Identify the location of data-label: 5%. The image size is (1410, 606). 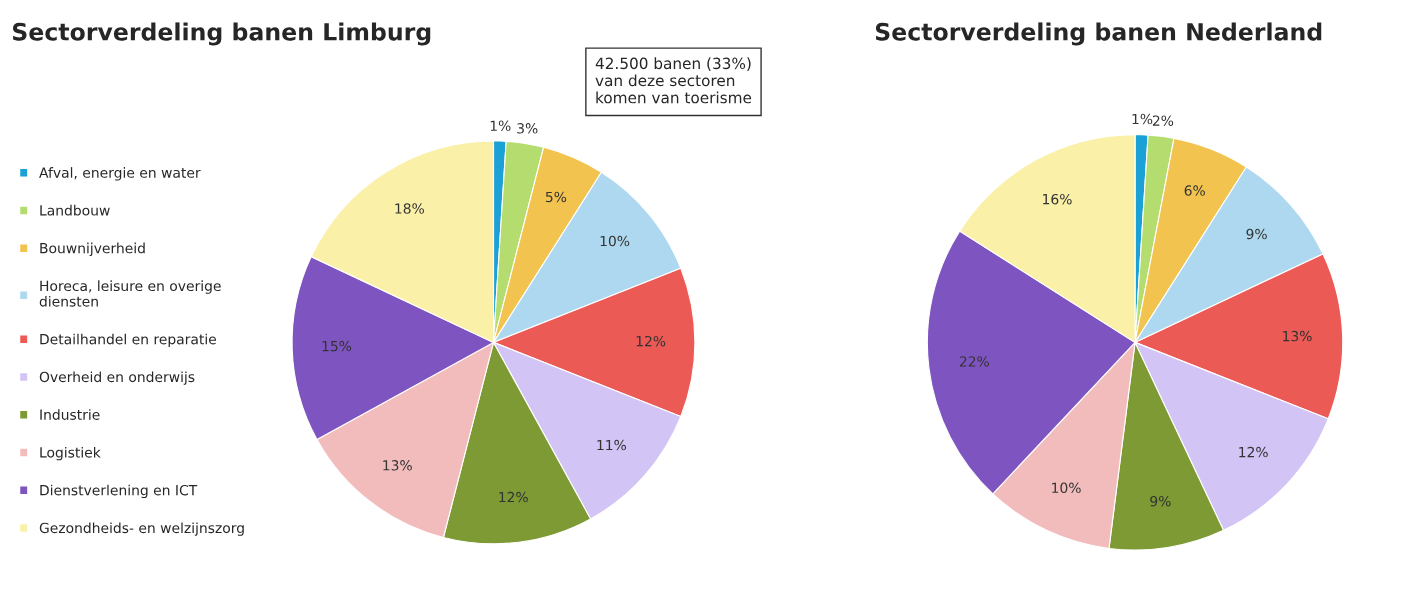
(556, 197).